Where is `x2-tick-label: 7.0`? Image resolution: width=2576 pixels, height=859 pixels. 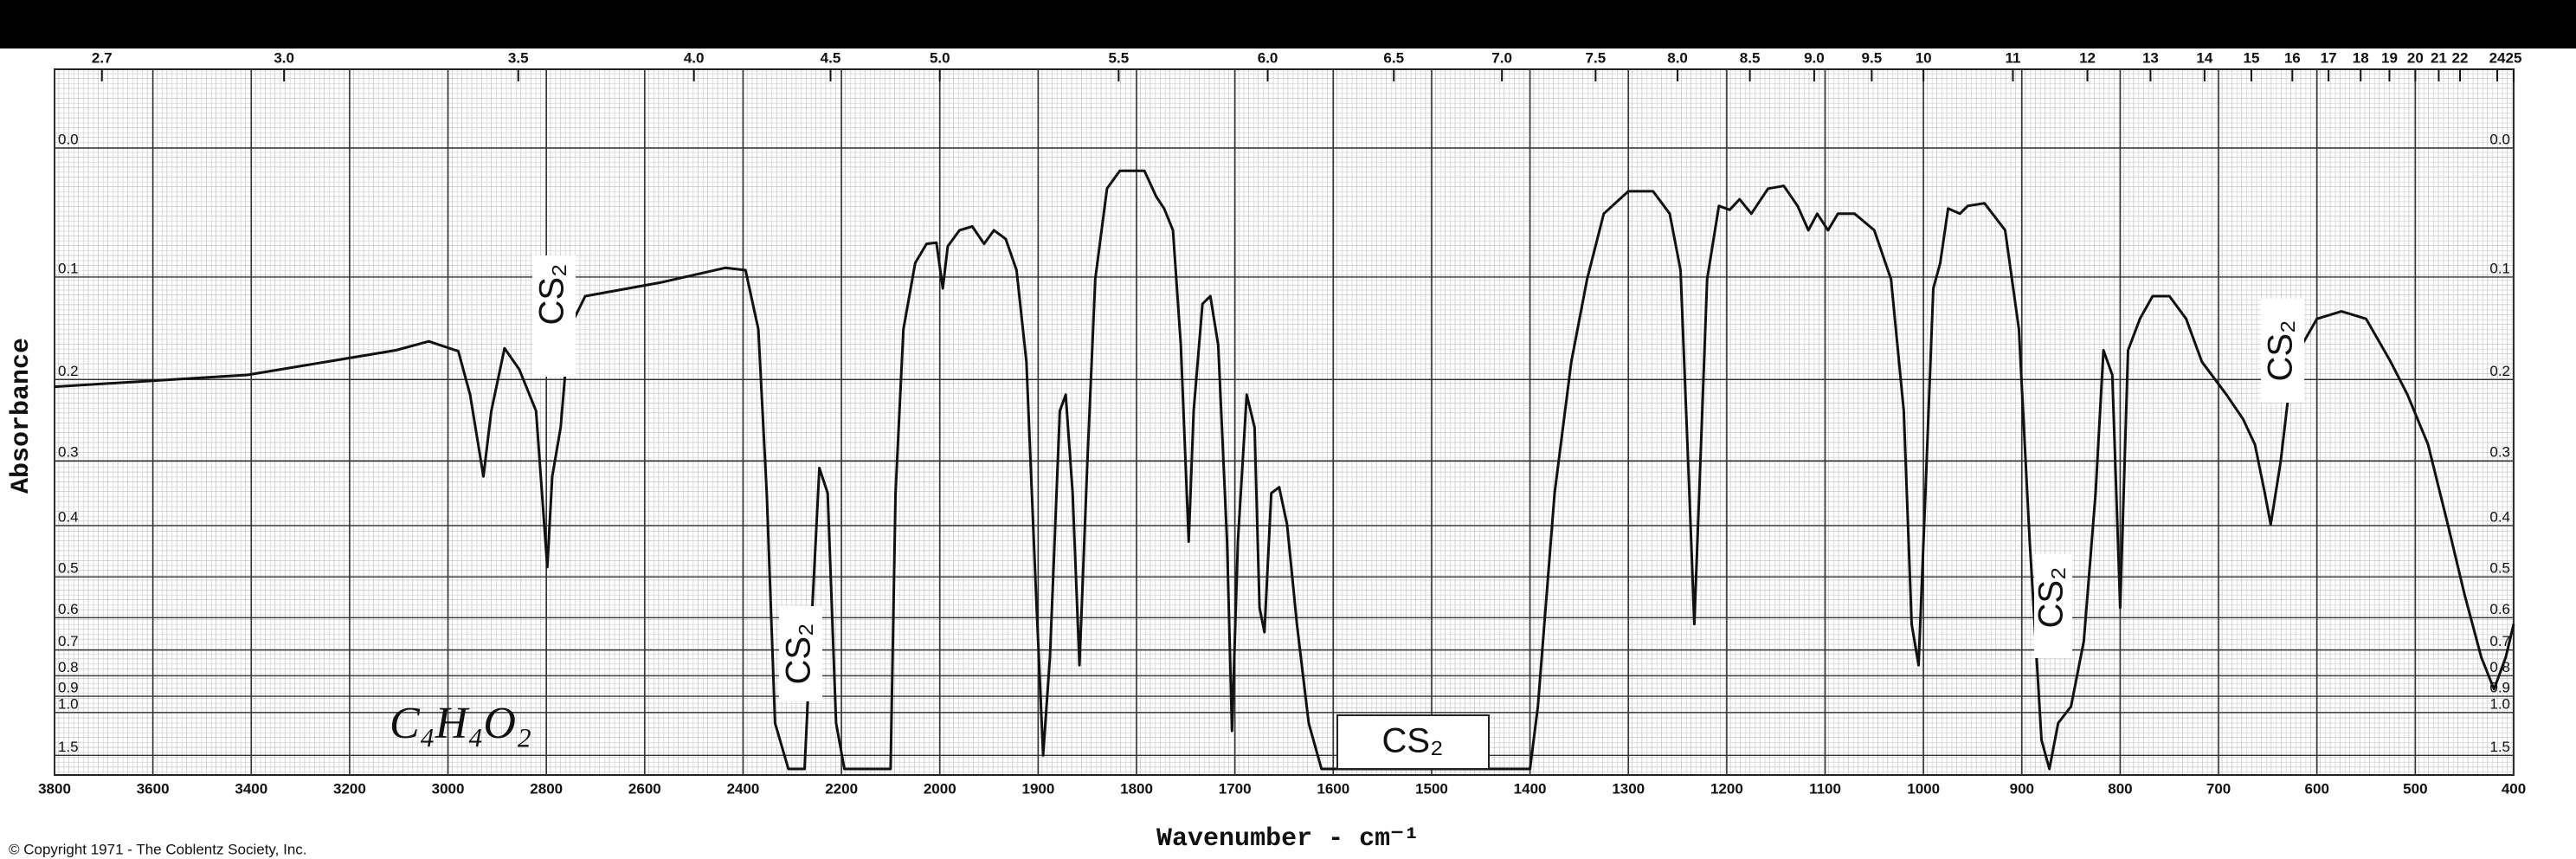
x2-tick-label: 7.0 is located at coordinates (1501, 58).